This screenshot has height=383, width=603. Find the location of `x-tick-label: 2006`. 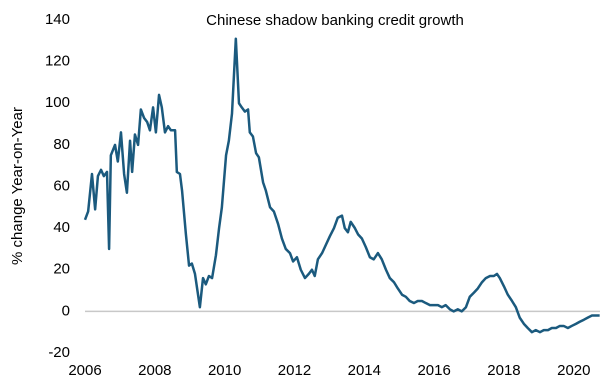

x-tick-label: 2006 is located at coordinates (84, 370).